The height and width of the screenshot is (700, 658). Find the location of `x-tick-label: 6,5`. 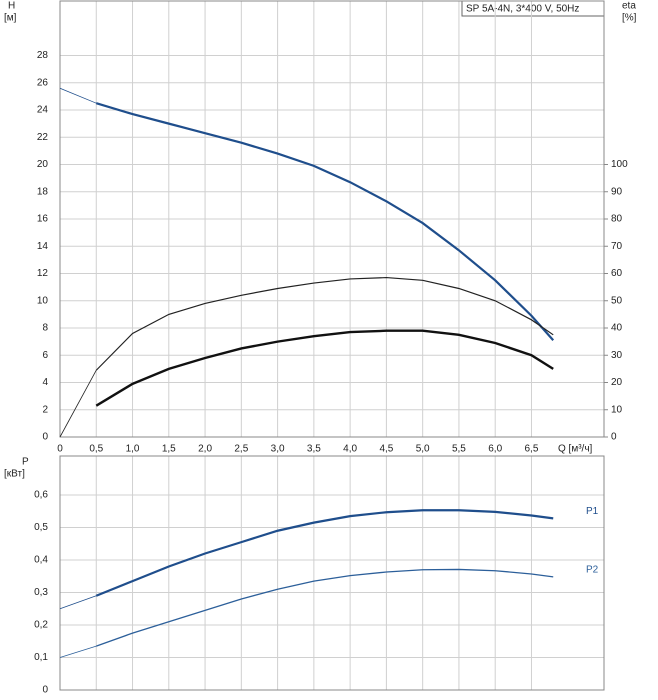

x-tick-label: 6,5 is located at coordinates (532, 449).